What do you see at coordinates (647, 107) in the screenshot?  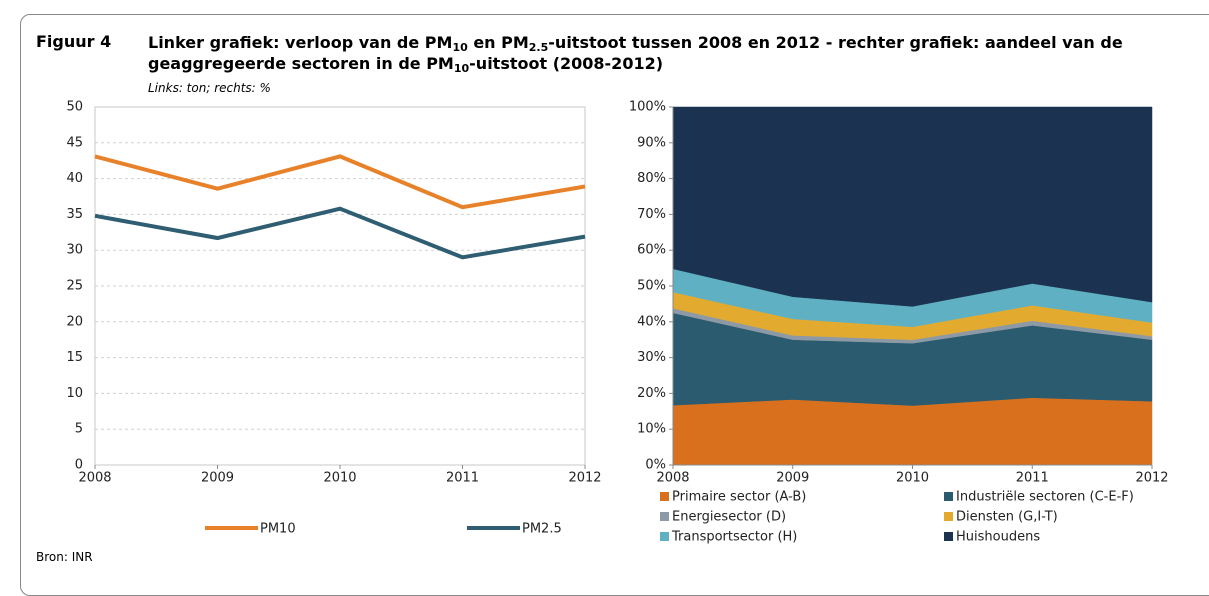 I see `y-tick-label: 100%` at bounding box center [647, 107].